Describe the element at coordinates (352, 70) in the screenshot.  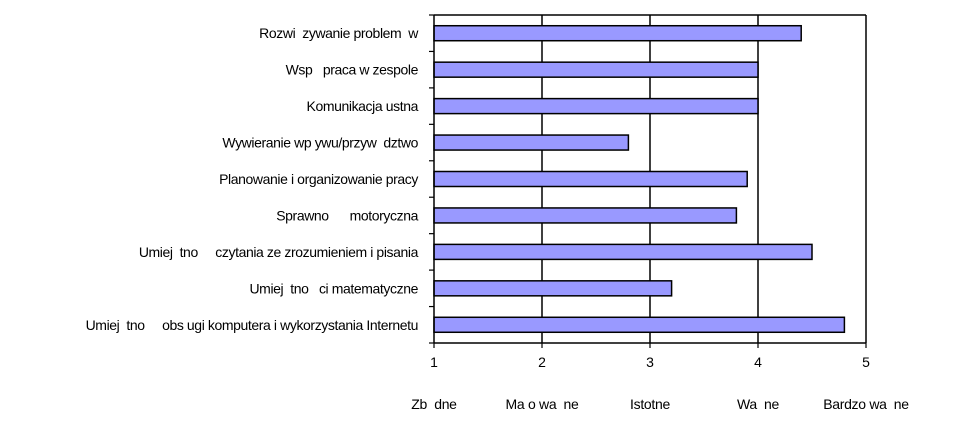
I see `category-label: Wsp praca w zespole` at that location.